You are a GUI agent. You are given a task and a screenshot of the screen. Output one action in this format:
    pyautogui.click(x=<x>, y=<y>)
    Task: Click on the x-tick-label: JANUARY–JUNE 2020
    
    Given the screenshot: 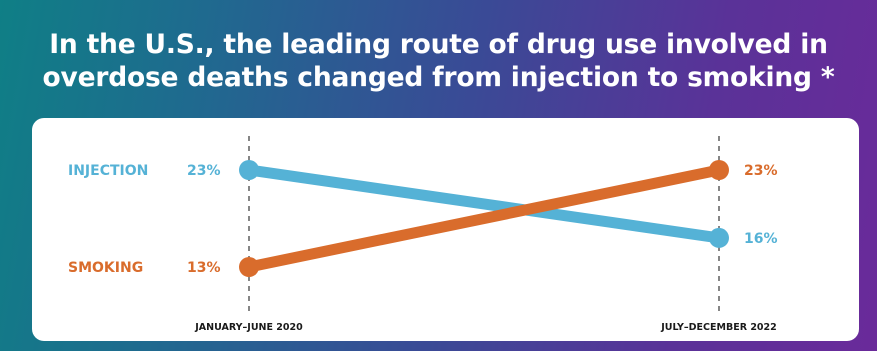 What is the action you would take?
    pyautogui.click(x=248, y=327)
    